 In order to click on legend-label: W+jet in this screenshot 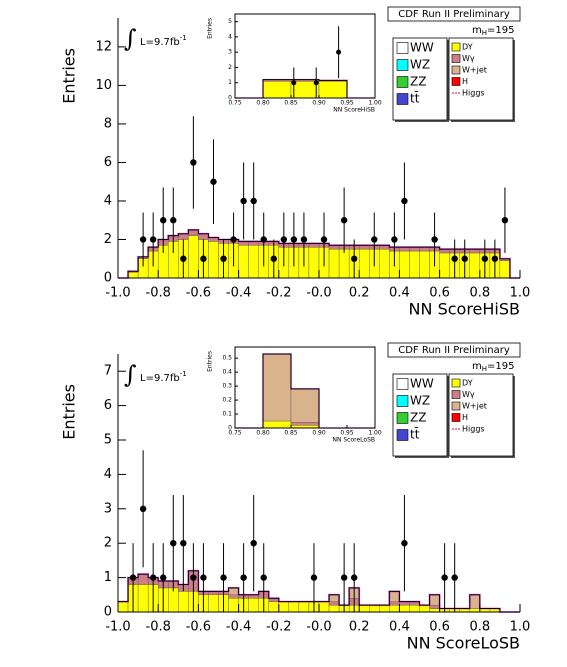, I will do `click(474, 70)`.